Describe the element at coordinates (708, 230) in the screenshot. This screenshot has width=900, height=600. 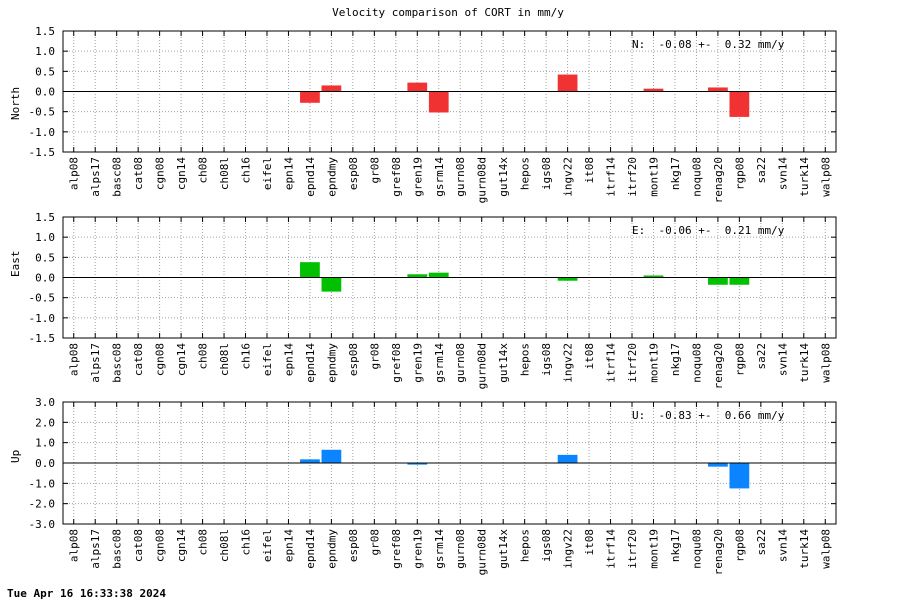
I see `stats-annotation: E: -0.06 +- 0.21 mm/y` at that location.